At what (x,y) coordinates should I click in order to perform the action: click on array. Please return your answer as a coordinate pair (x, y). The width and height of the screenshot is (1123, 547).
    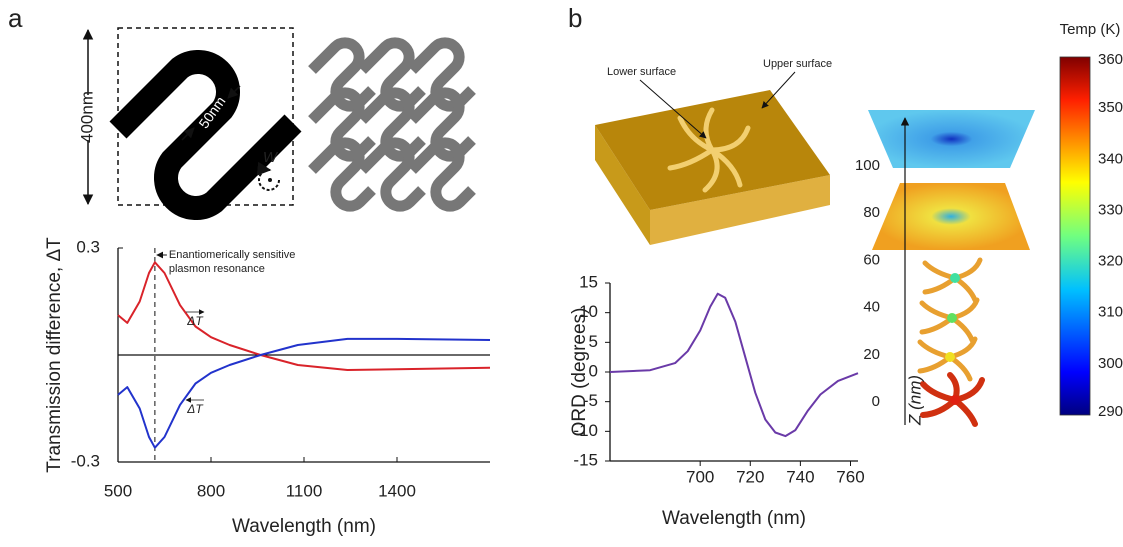
    Looking at the image, I should click on (392, 124).